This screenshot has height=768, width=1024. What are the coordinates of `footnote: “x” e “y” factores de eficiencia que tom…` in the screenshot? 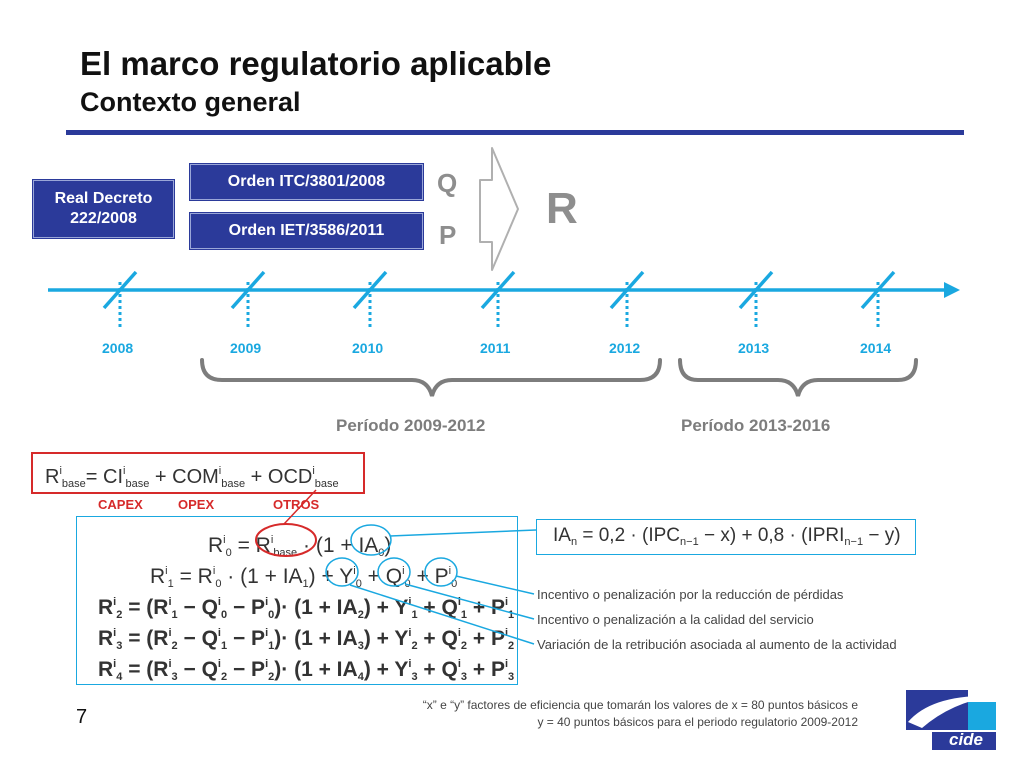 It's located at (589, 714).